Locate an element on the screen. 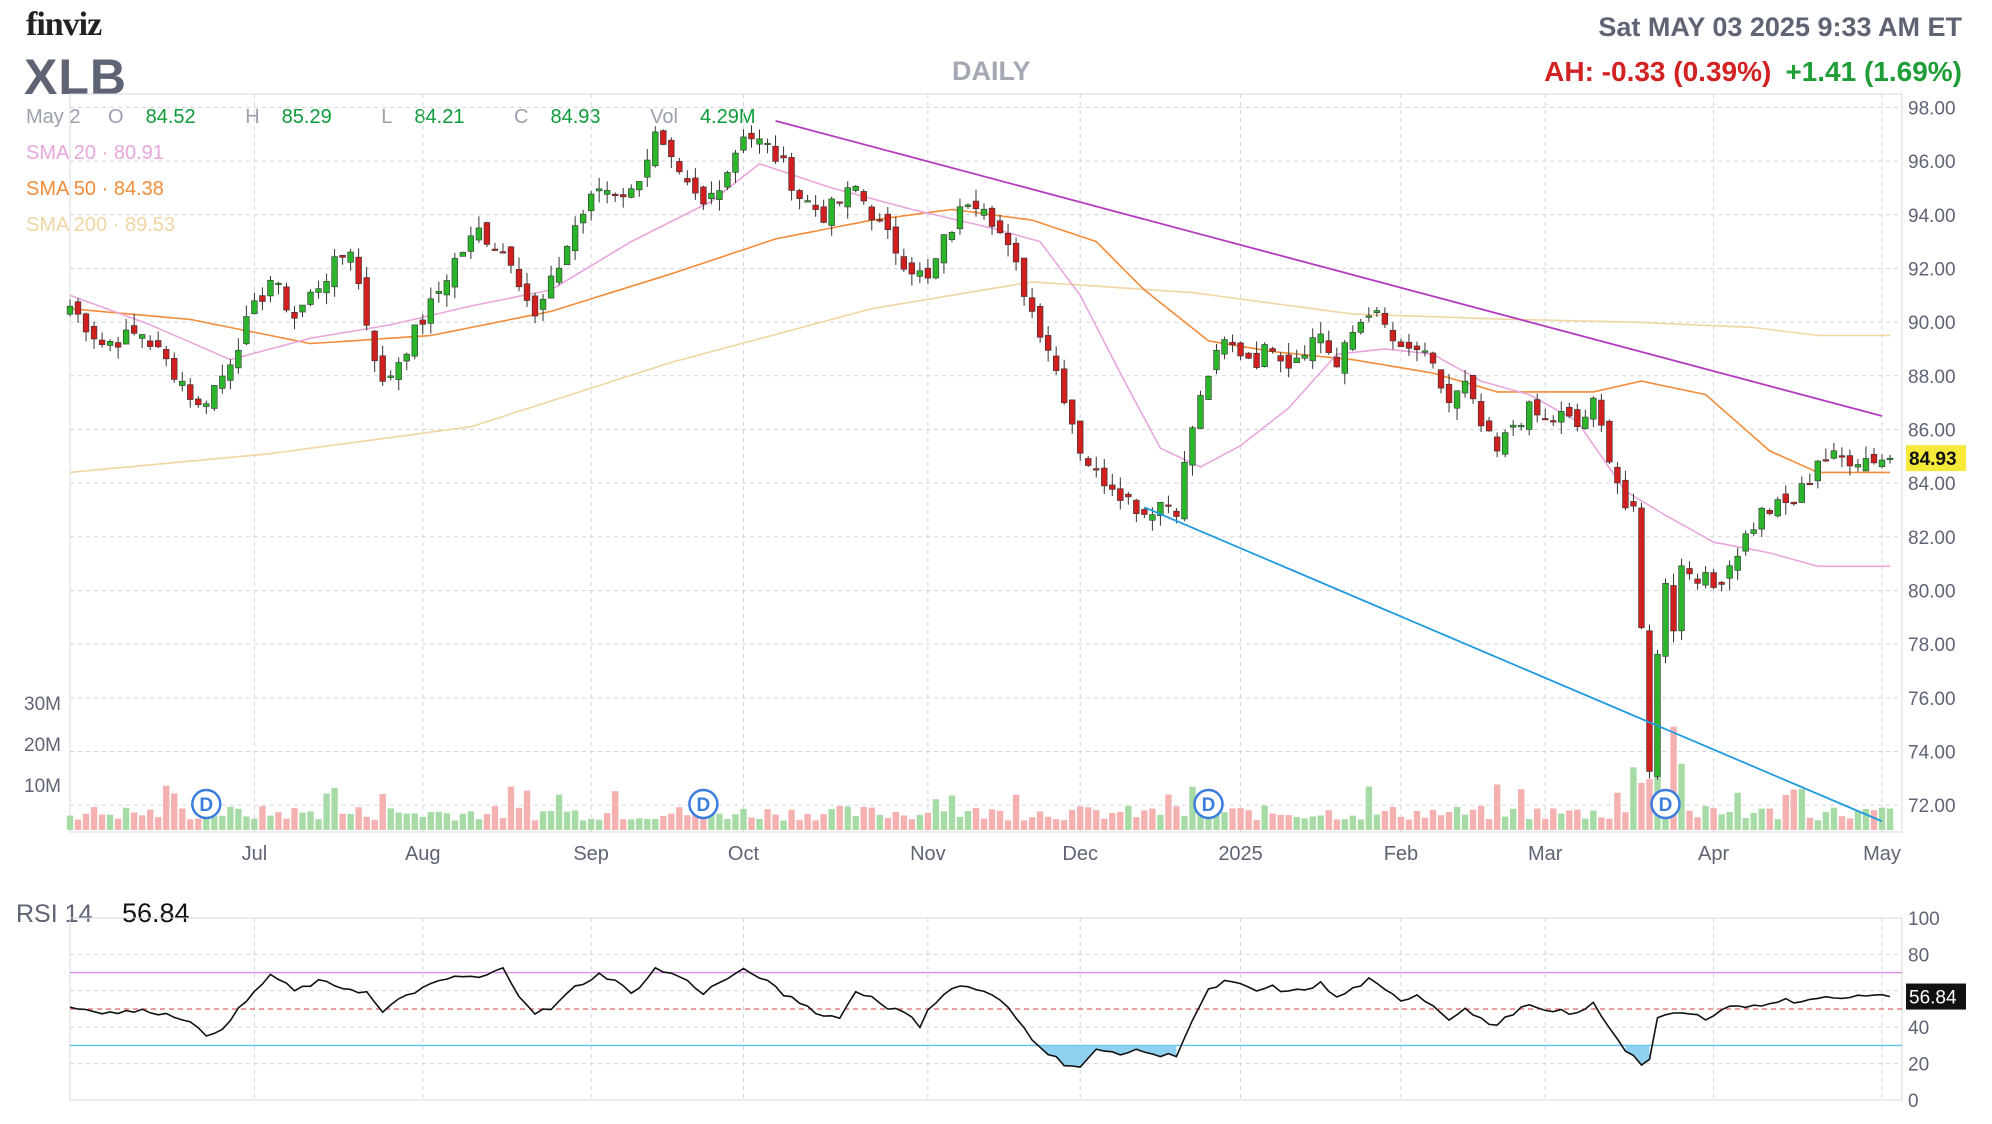  trendline-lower is located at coordinates (1513, 664).